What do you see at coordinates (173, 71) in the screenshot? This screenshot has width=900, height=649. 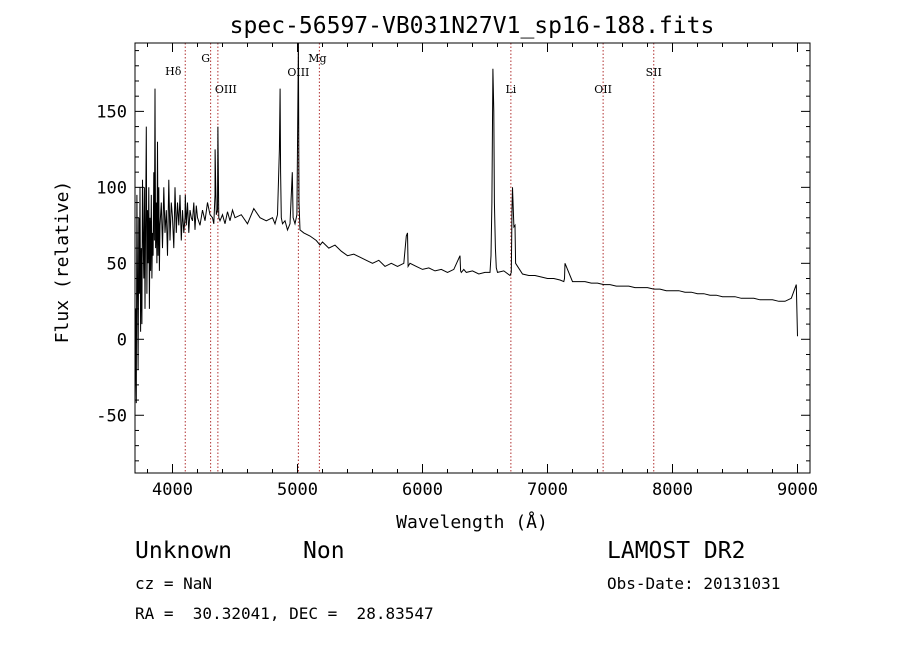 I see `line-marker-label: Hδ` at bounding box center [173, 71].